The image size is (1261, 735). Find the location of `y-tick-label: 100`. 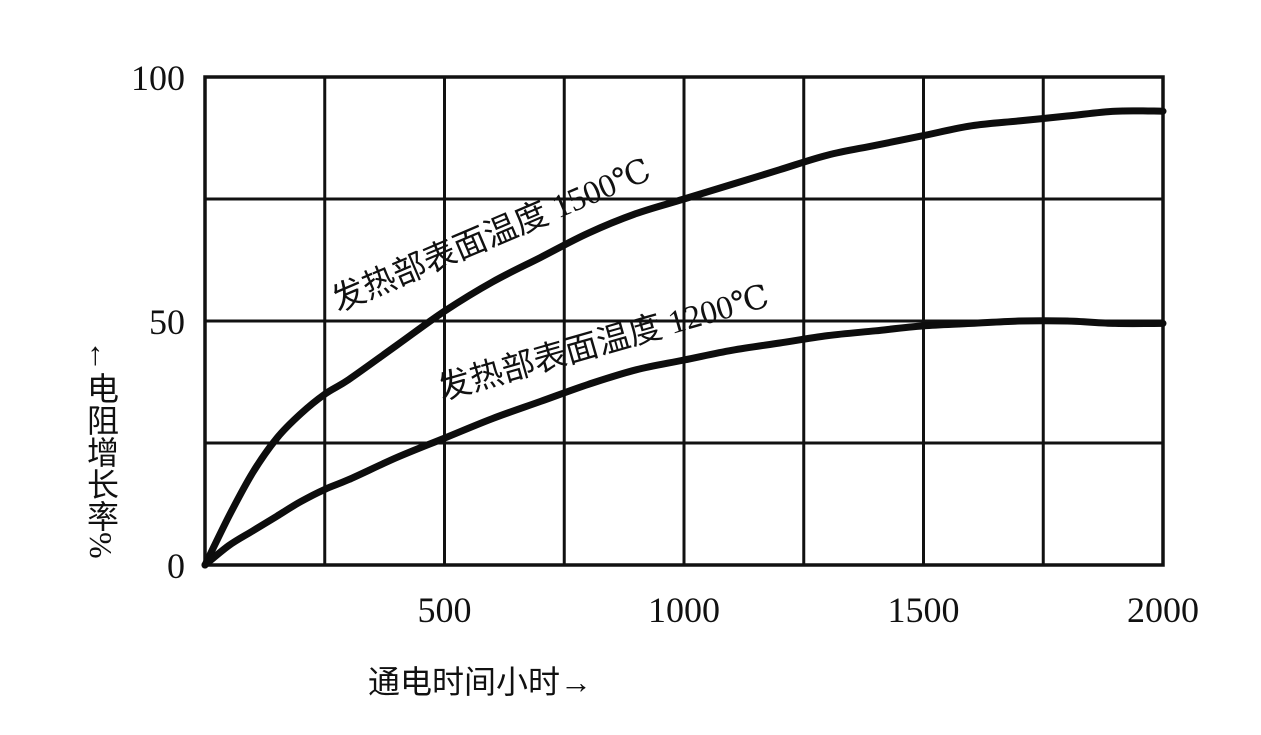

y-tick-label: 100 is located at coordinates (158, 78).